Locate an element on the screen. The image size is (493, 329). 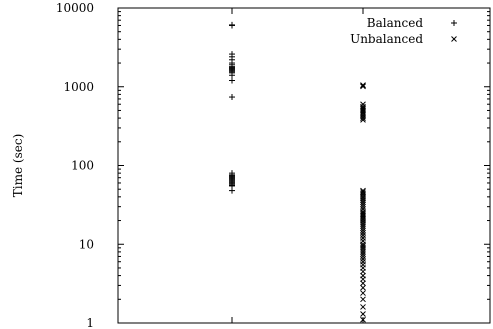
legend-label: Unbalanced is located at coordinates (386, 39).